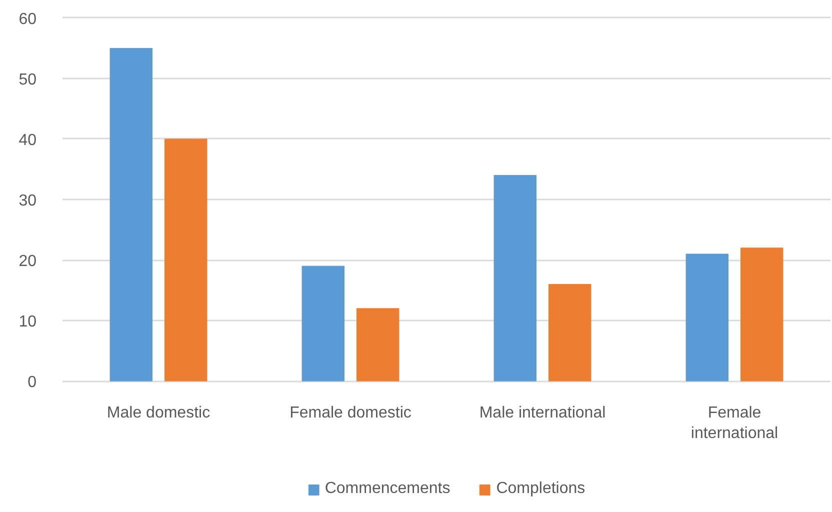 This screenshot has height=512, width=832. I want to click on y-tick-label: 30, so click(27, 201).